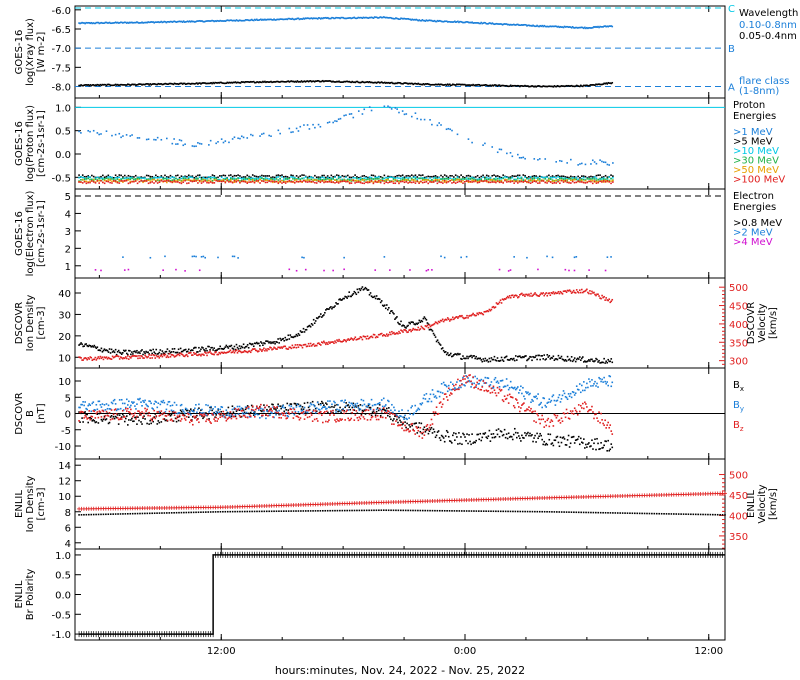  I want to click on y-axis-label: [cm-3], so click(41, 322).